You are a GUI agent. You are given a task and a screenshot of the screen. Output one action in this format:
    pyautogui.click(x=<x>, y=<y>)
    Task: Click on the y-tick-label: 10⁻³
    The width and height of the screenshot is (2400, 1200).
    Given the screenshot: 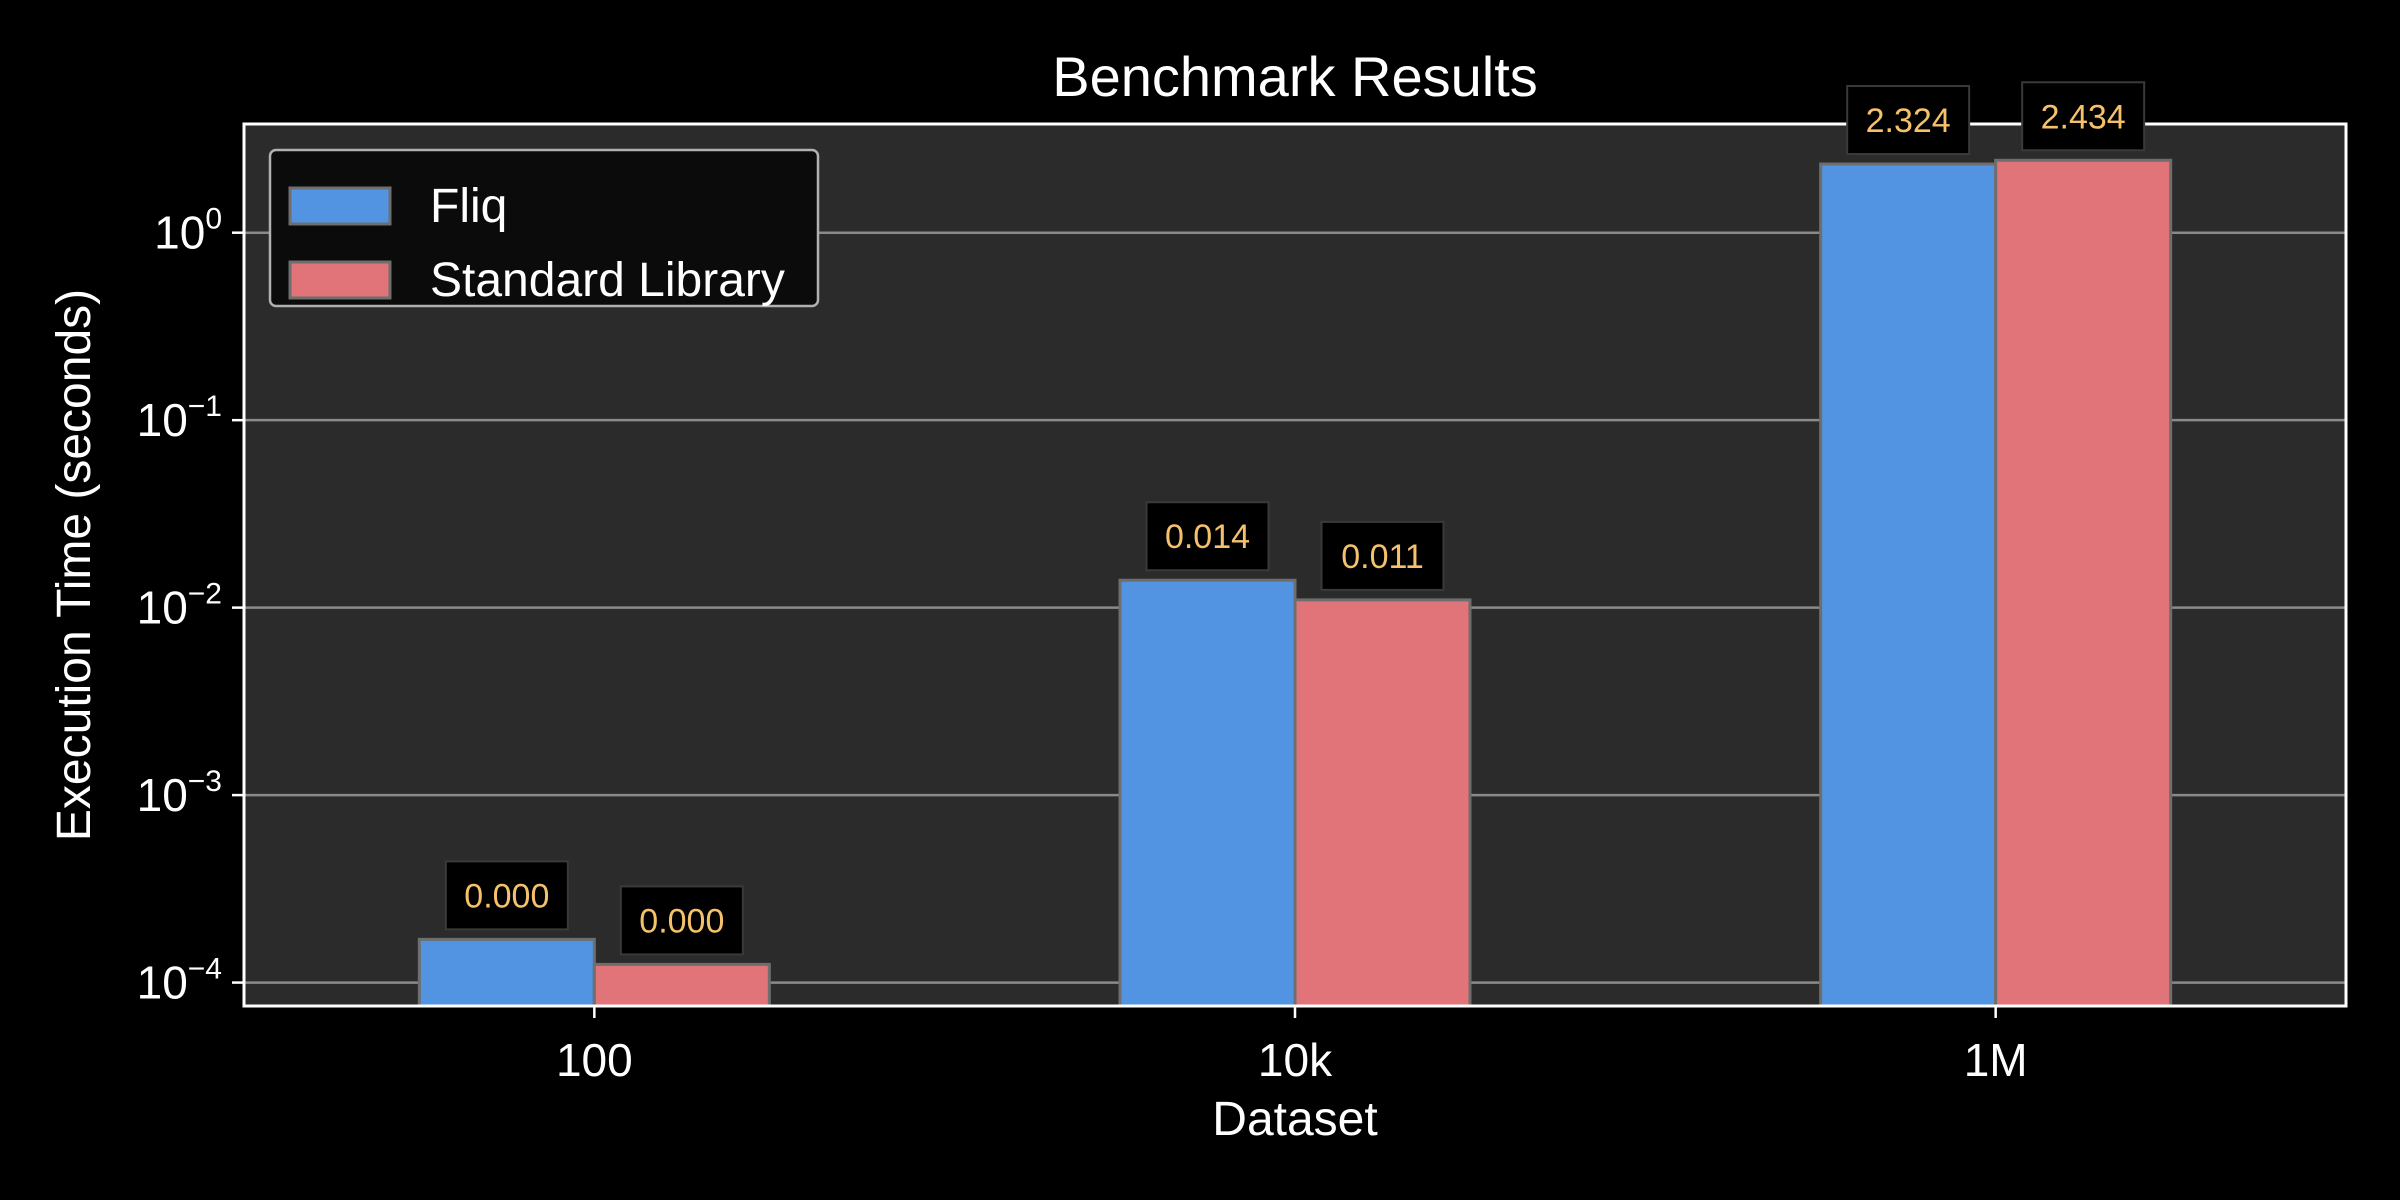 What is the action you would take?
    pyautogui.click(x=179, y=793)
    